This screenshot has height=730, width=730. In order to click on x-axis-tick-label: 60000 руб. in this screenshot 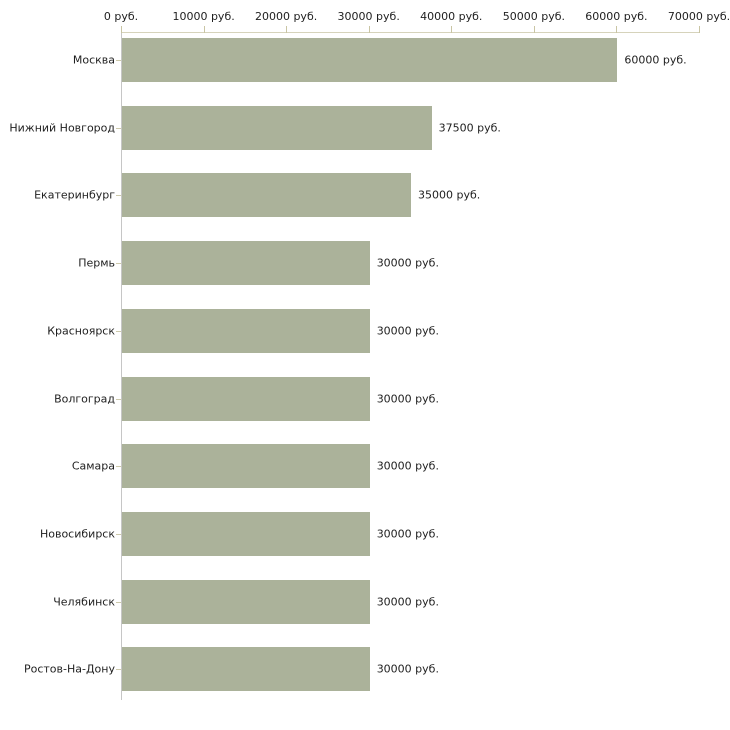, I will do `click(616, 16)`.